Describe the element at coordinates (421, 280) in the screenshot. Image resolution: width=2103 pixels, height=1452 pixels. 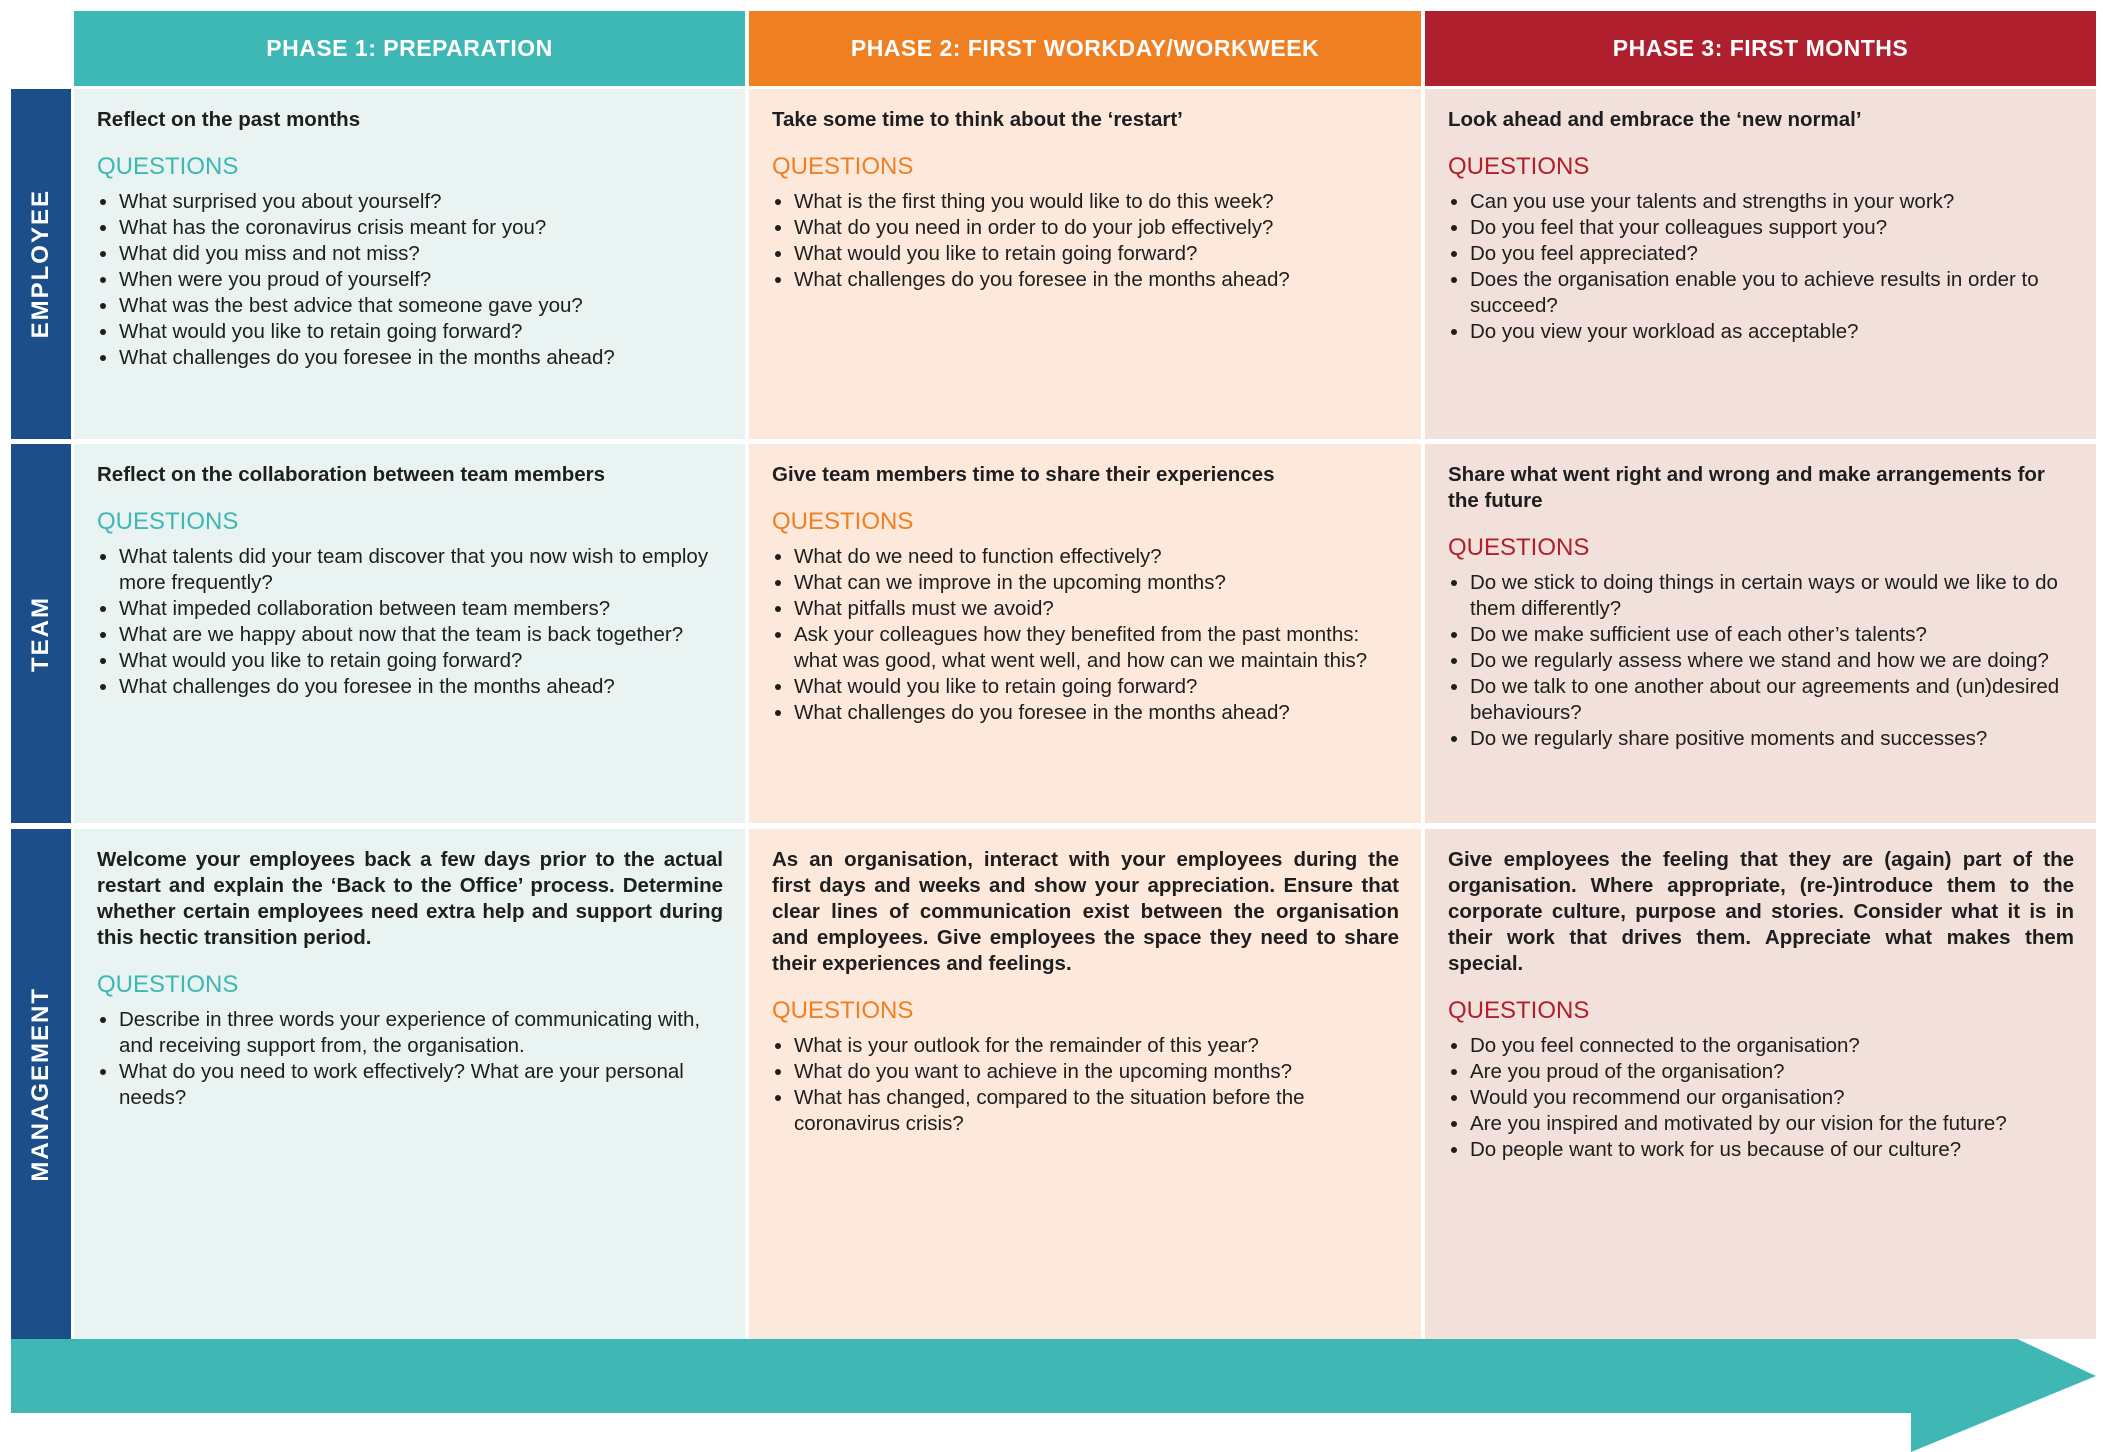
I see `question: When were you proud of yourself?` at that location.